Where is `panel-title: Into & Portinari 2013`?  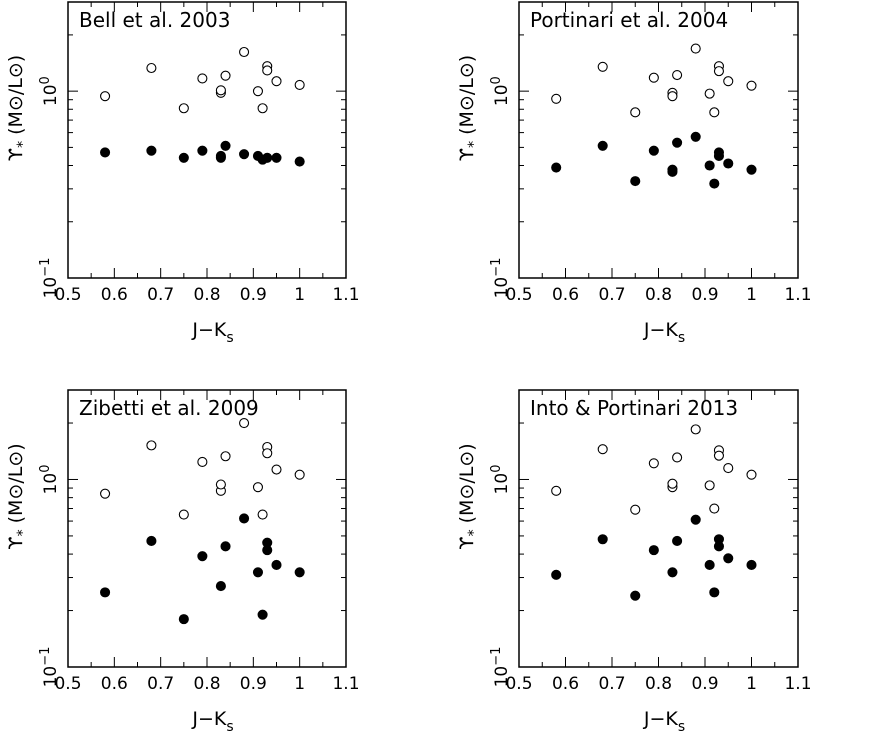 panel-title: Into & Portinari 2013 is located at coordinates (634, 408).